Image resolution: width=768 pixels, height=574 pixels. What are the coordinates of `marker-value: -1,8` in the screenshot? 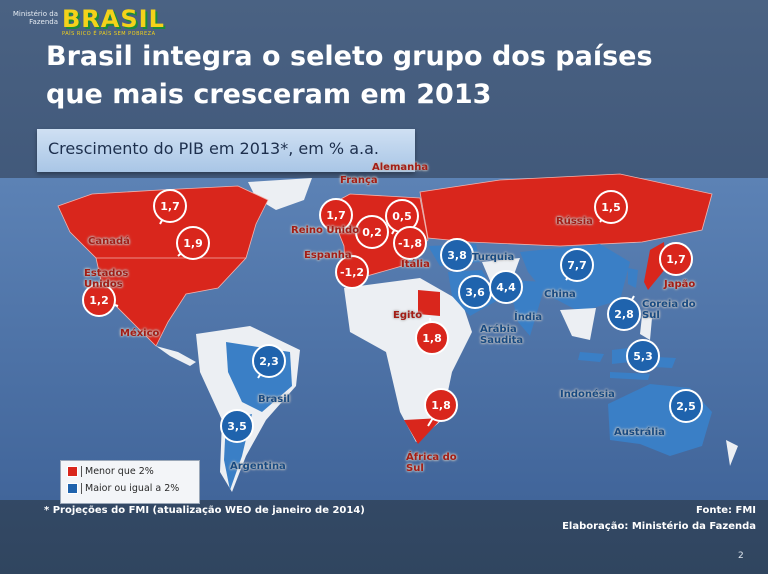 It's located at (410, 243).